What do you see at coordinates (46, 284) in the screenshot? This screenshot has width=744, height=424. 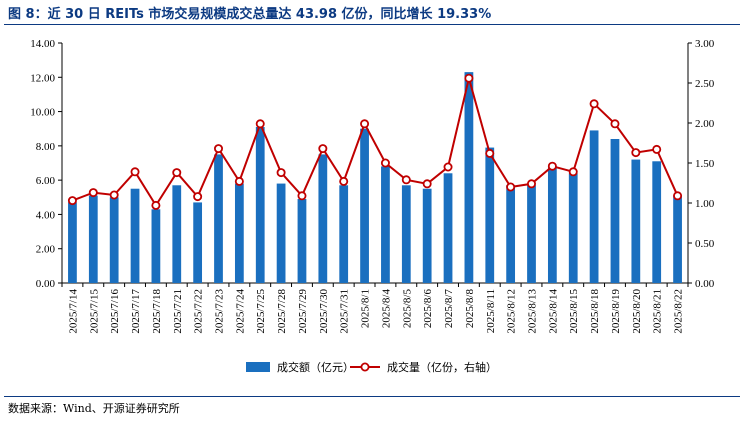 I see `left-tick-label: 0.00` at bounding box center [46, 284].